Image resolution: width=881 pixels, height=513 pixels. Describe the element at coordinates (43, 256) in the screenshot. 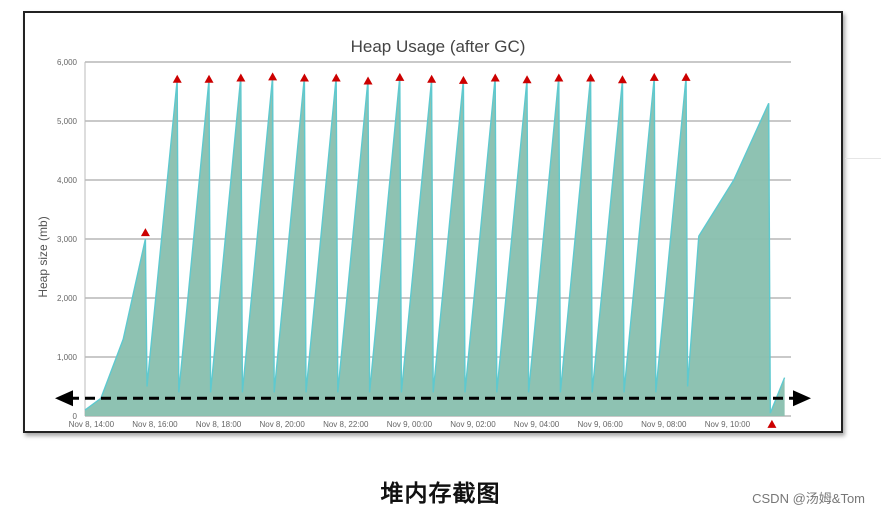

I see `y-axis-label: Heap size (mb)` at that location.